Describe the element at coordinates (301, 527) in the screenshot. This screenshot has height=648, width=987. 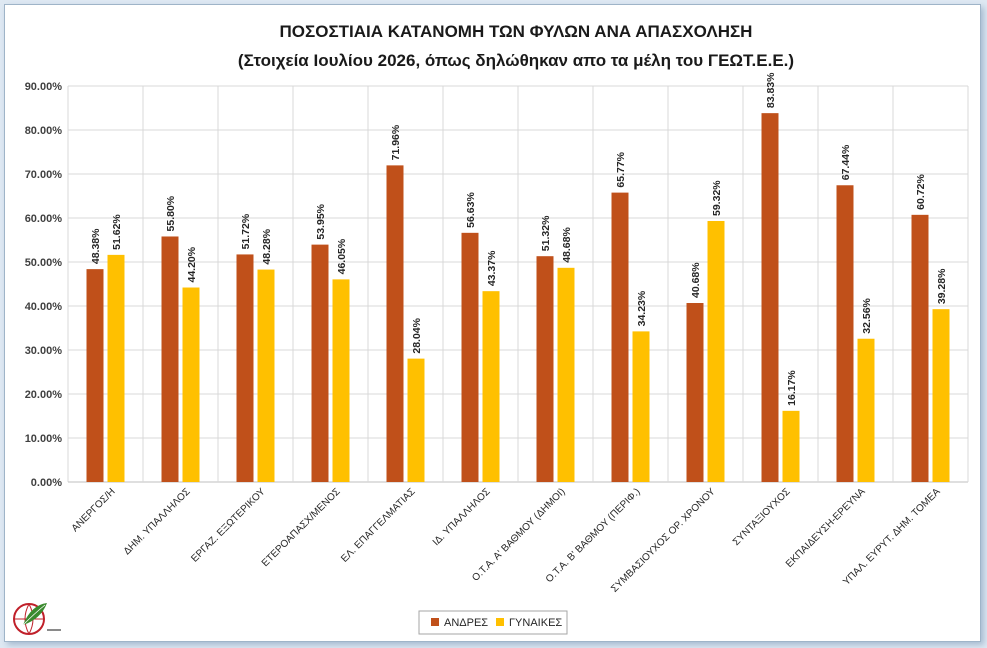
I see `x-tick-label: ΕΤΕΡΟΑΠΑΣΧ/ΜΕΝΟΣ` at that location.